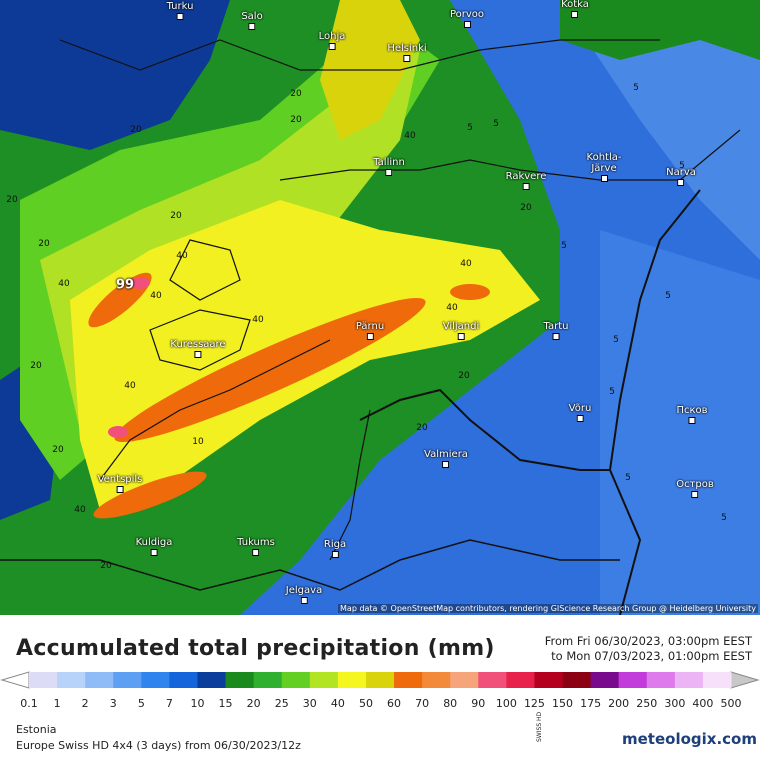  I want to click on city-label: Ventspils, so click(120, 483).